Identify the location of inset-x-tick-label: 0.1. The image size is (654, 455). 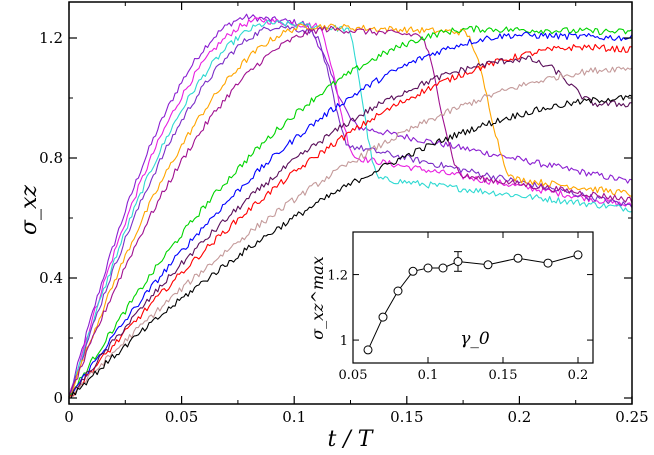
(428, 375).